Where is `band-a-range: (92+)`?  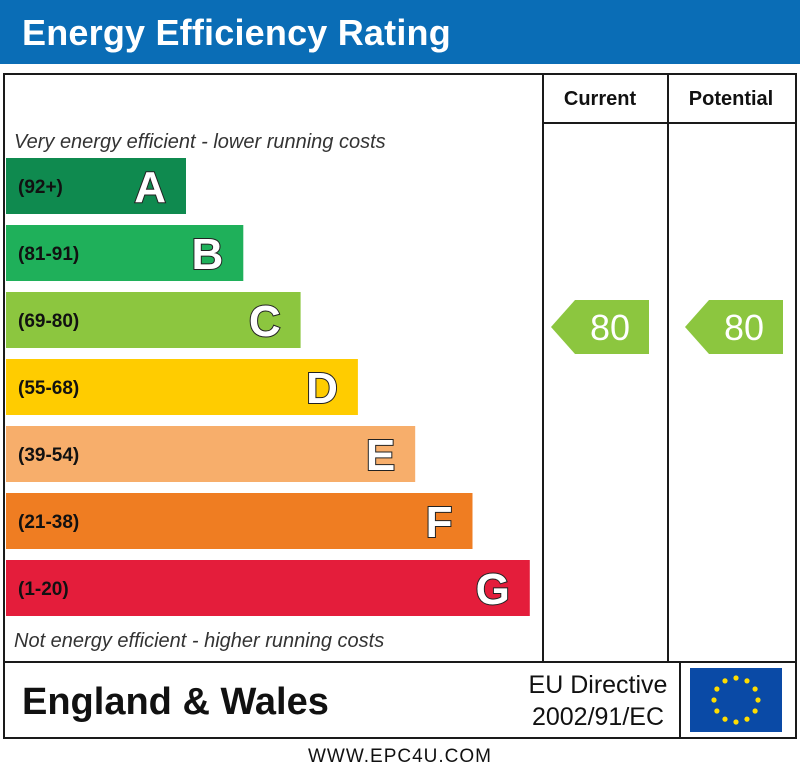 band-a-range: (92+) is located at coordinates (40, 187).